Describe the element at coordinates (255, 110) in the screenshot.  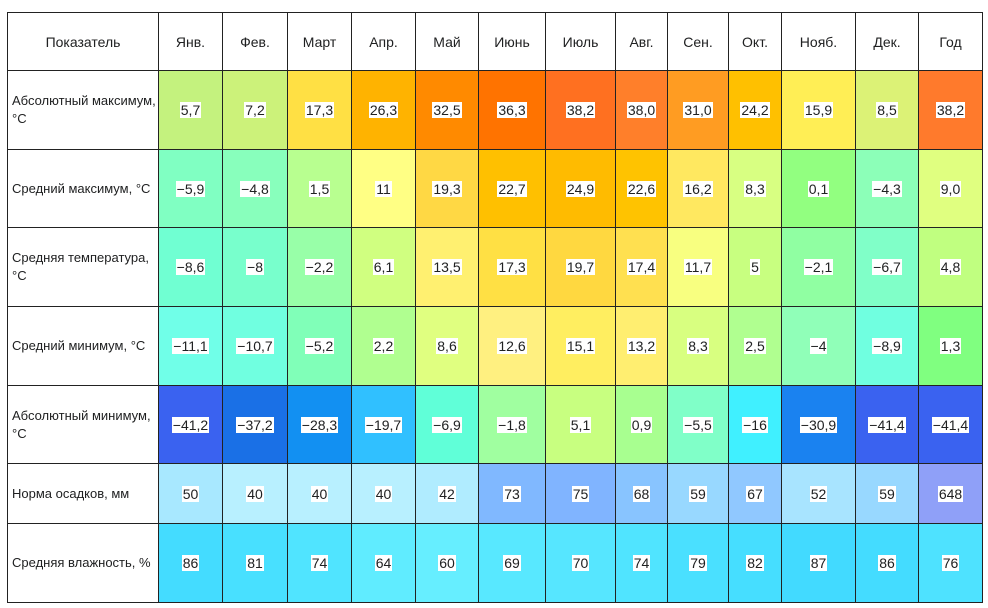
I see `value-cell: 7,2` at that location.